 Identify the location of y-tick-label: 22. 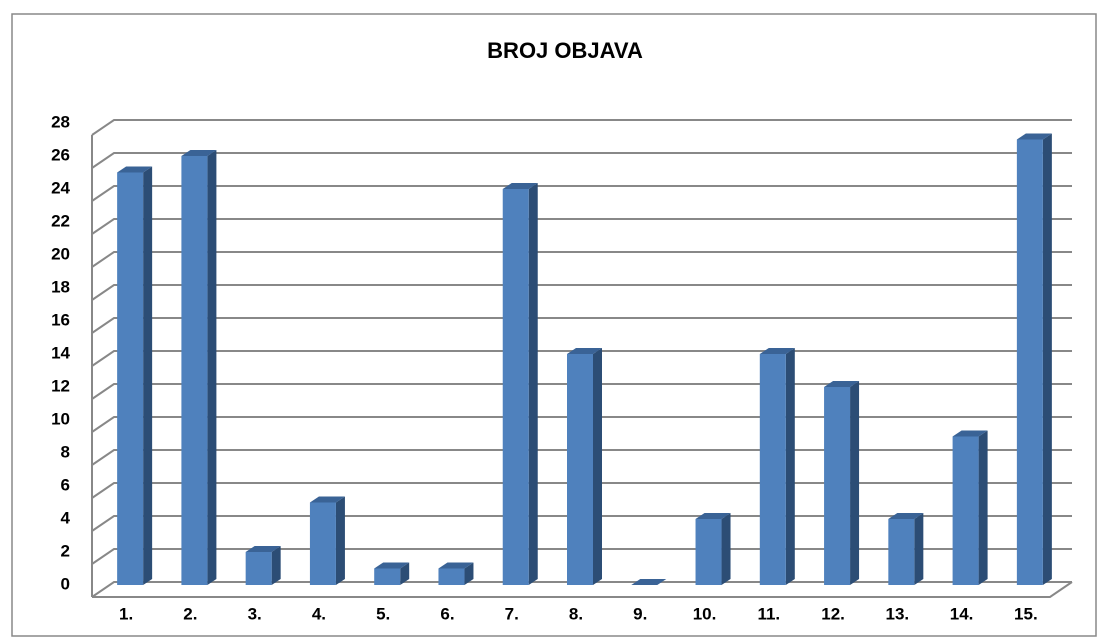
(60, 220).